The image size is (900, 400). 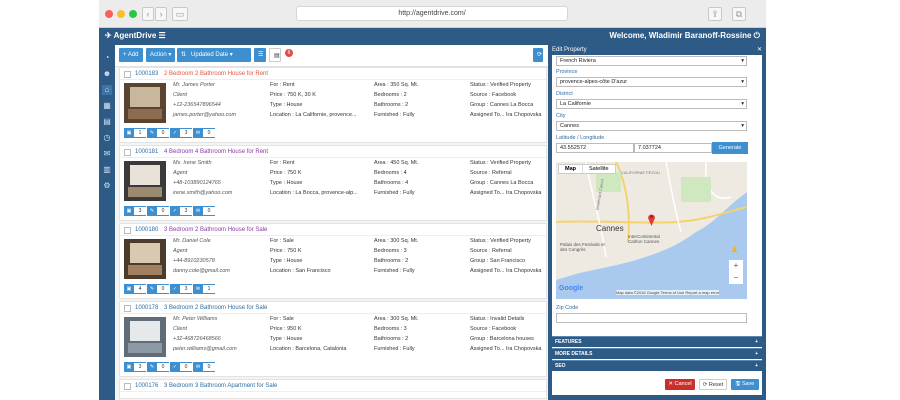 What do you see at coordinates (107, 153) in the screenshot?
I see `mail-icon: ✉` at bounding box center [107, 153].